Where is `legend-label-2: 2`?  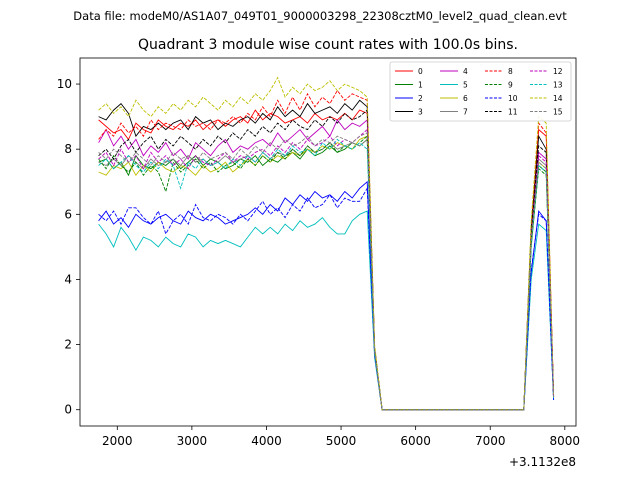 legend-label-2: 2 is located at coordinates (420, 98).